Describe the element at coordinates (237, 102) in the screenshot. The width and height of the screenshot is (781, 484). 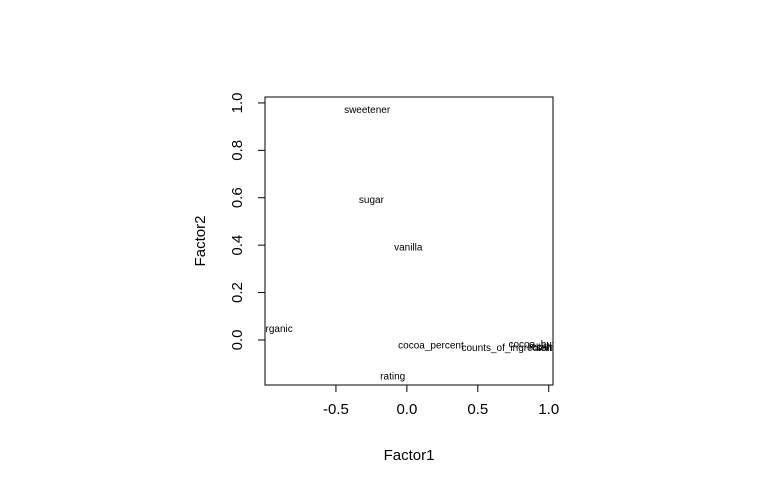
I see `y-tick-label: 1.0` at that location.